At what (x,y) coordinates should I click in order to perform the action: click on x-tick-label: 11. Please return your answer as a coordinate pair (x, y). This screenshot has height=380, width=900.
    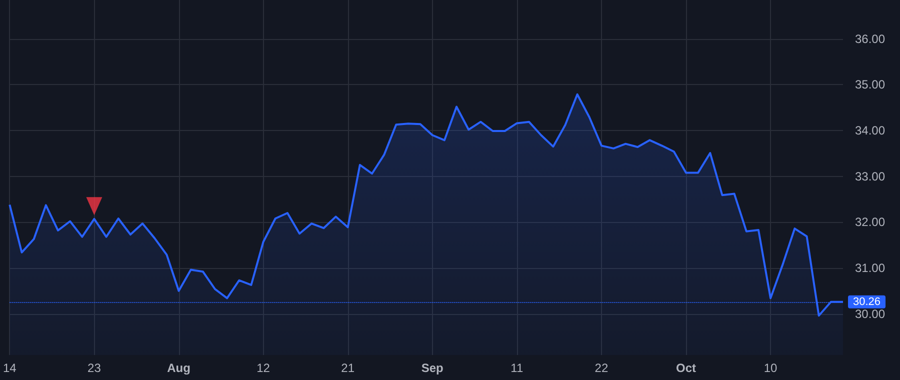
    Looking at the image, I should click on (517, 368).